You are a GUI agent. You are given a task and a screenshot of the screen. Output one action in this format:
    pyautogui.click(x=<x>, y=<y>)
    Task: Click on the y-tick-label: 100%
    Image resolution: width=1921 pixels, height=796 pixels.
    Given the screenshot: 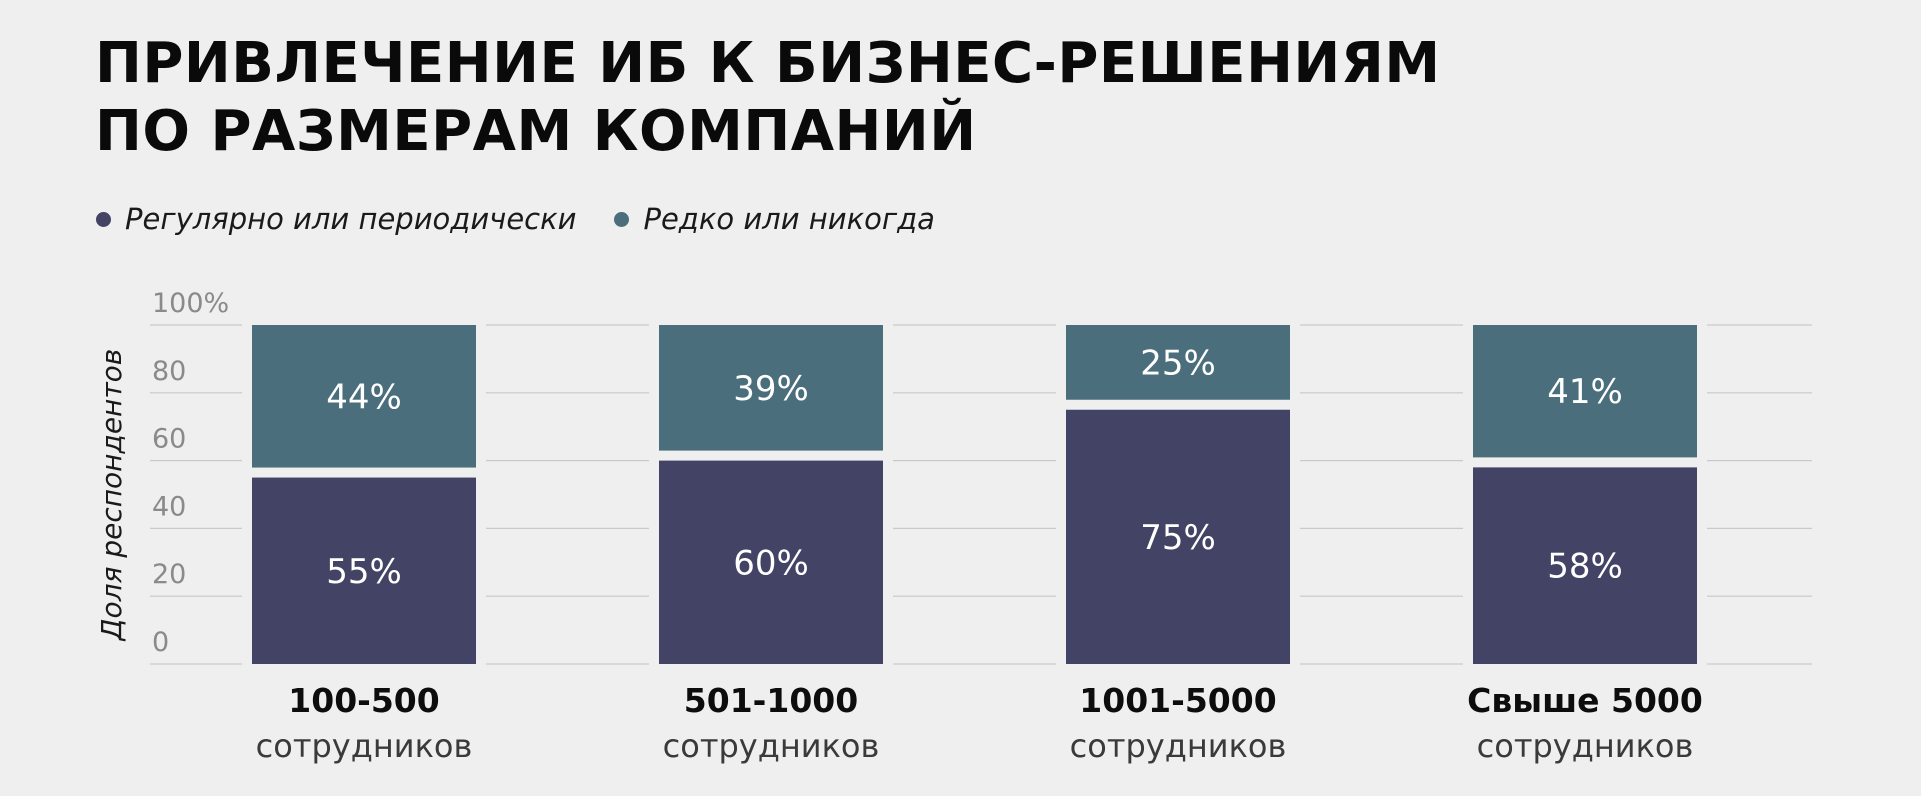 What is the action you would take?
    pyautogui.click(x=190, y=303)
    